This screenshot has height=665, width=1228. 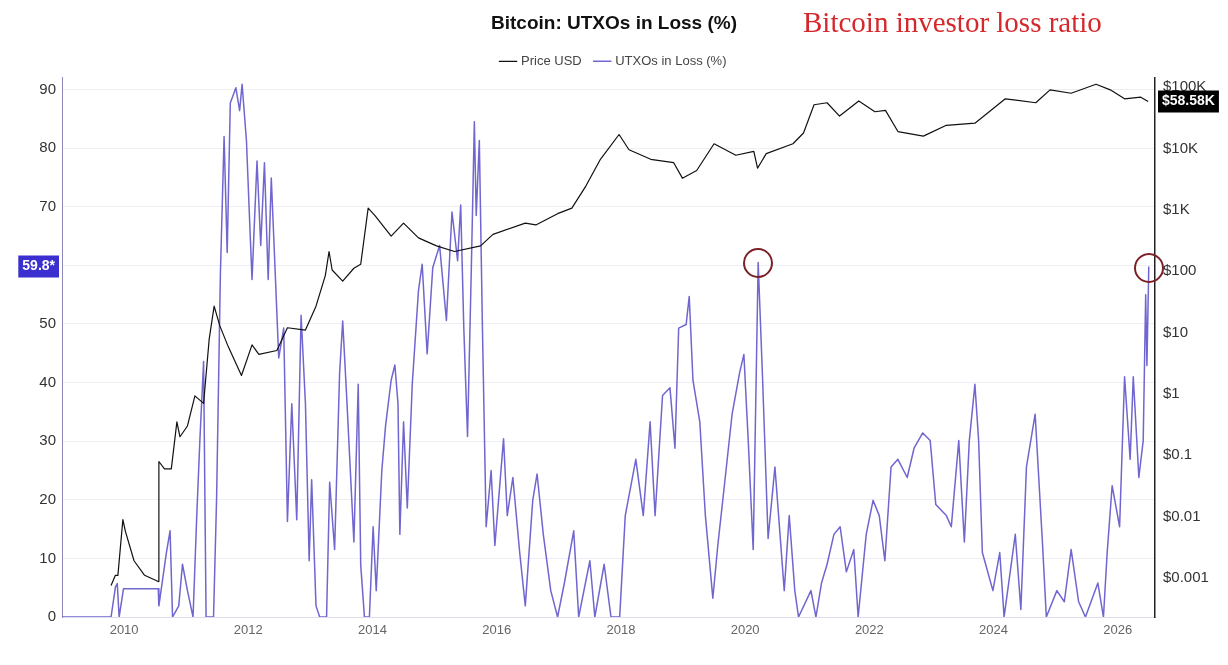 I want to click on y-tick-label: 80, so click(x=47, y=147).